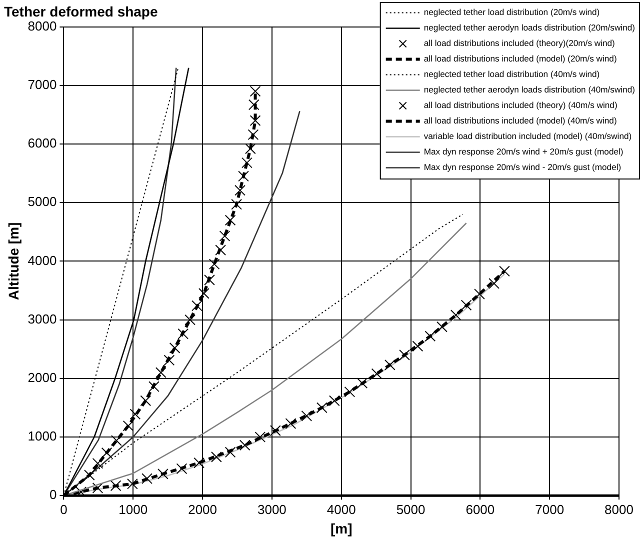 The width and height of the screenshot is (641, 540). What do you see at coordinates (520, 121) in the screenshot?
I see `legend-label: all load distributions included (model) (40m/s wind)` at bounding box center [520, 121].